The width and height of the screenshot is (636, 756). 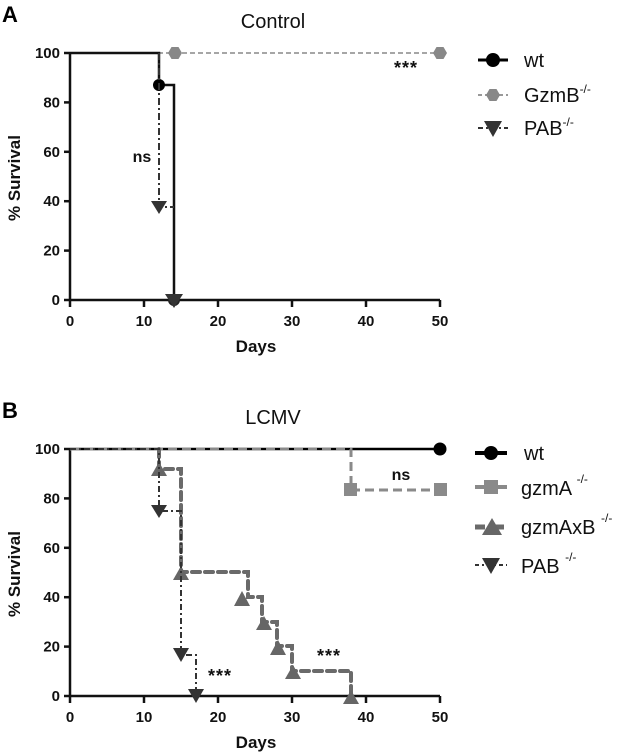 What do you see at coordinates (256, 346) in the screenshot?
I see `panel-a-xlabel: Days` at bounding box center [256, 346].